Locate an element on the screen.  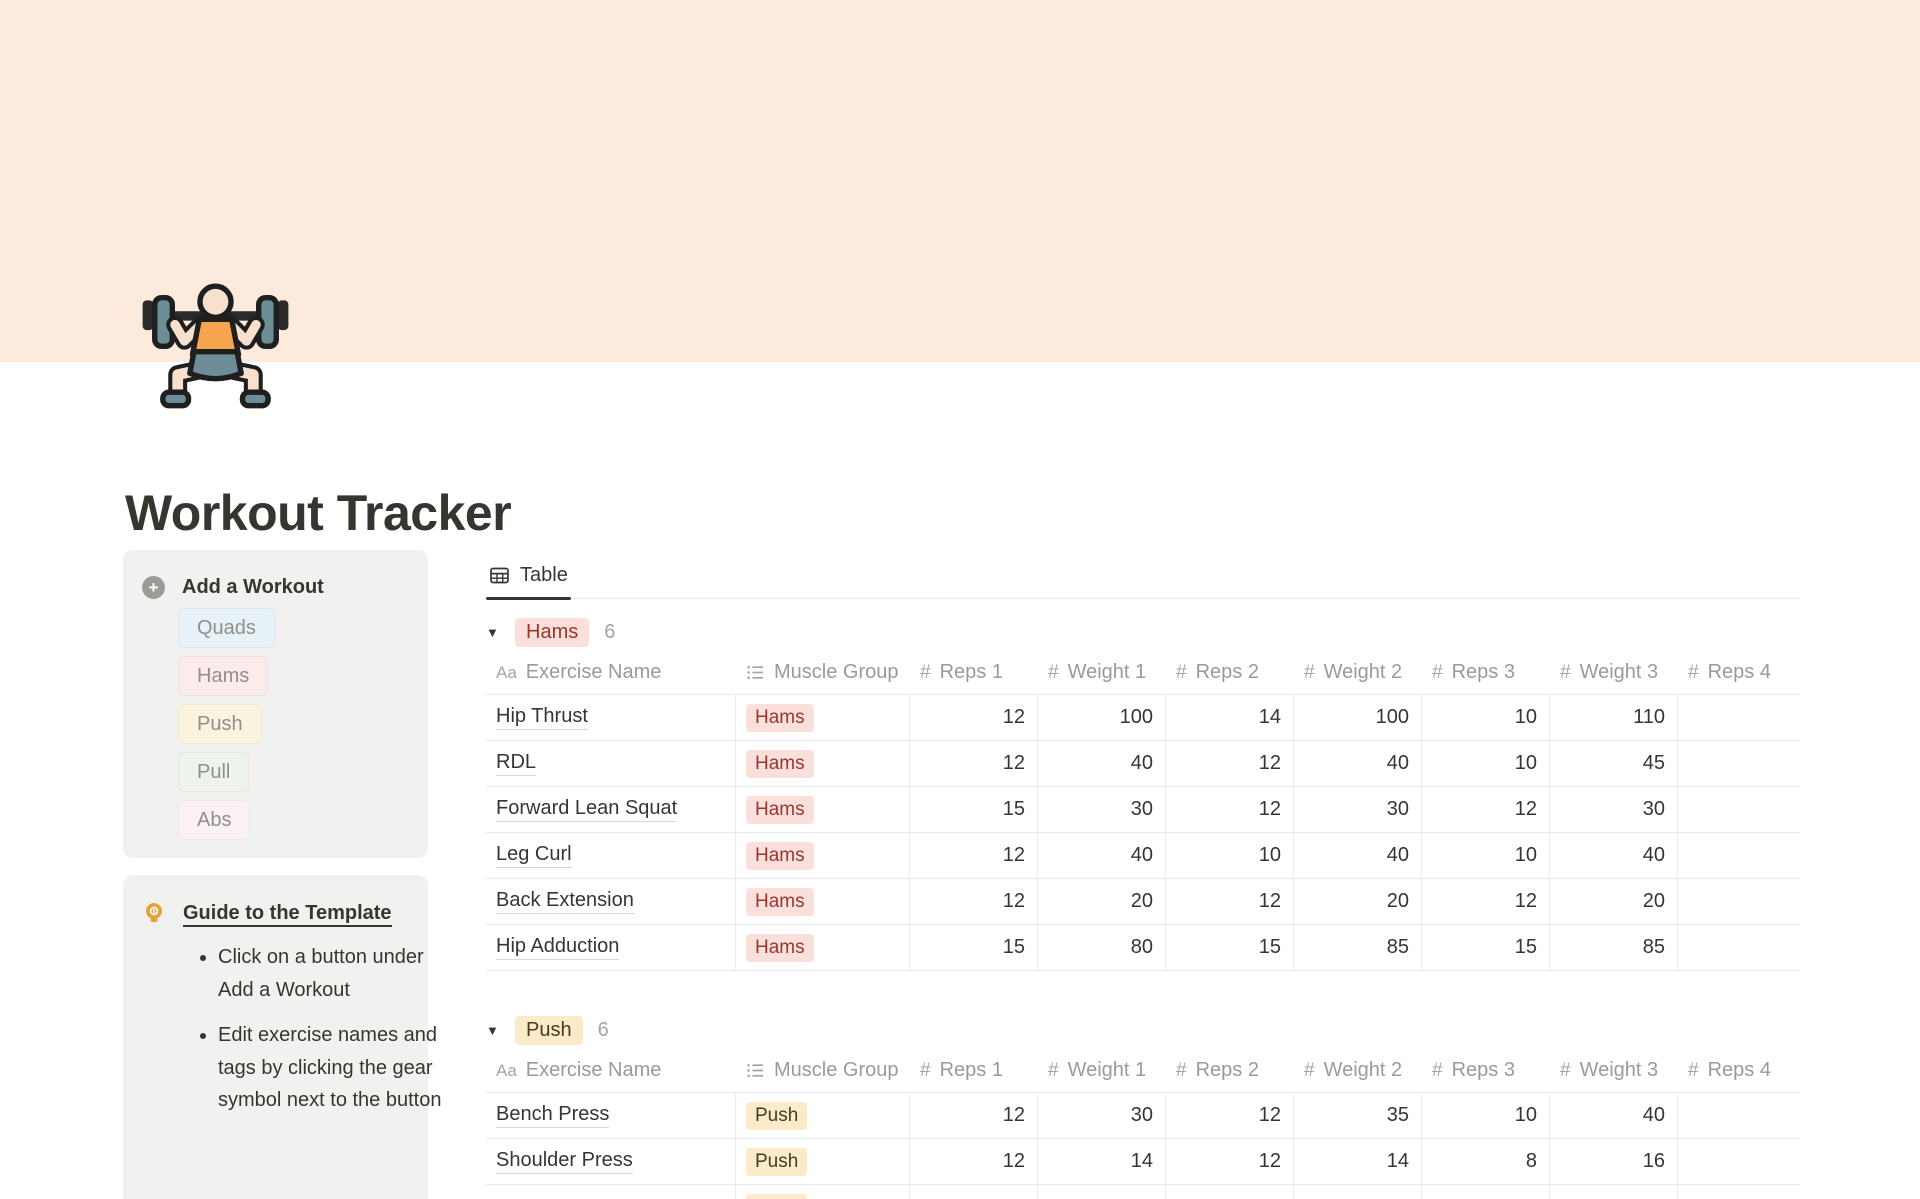
cell-exercise-name: Back Extension is located at coordinates (611, 901).